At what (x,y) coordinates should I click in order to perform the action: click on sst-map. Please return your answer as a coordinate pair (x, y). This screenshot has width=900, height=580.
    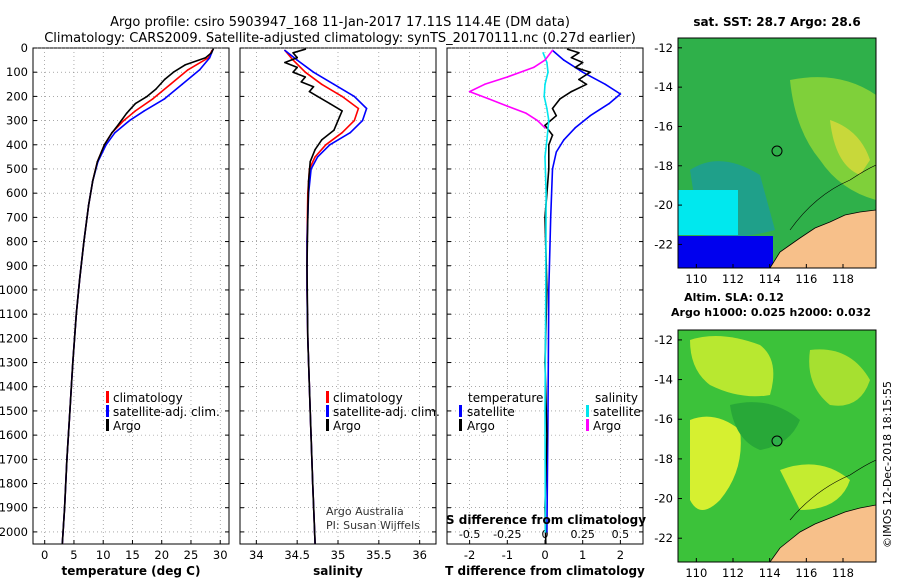
    Looking at the image, I should click on (777, 153).